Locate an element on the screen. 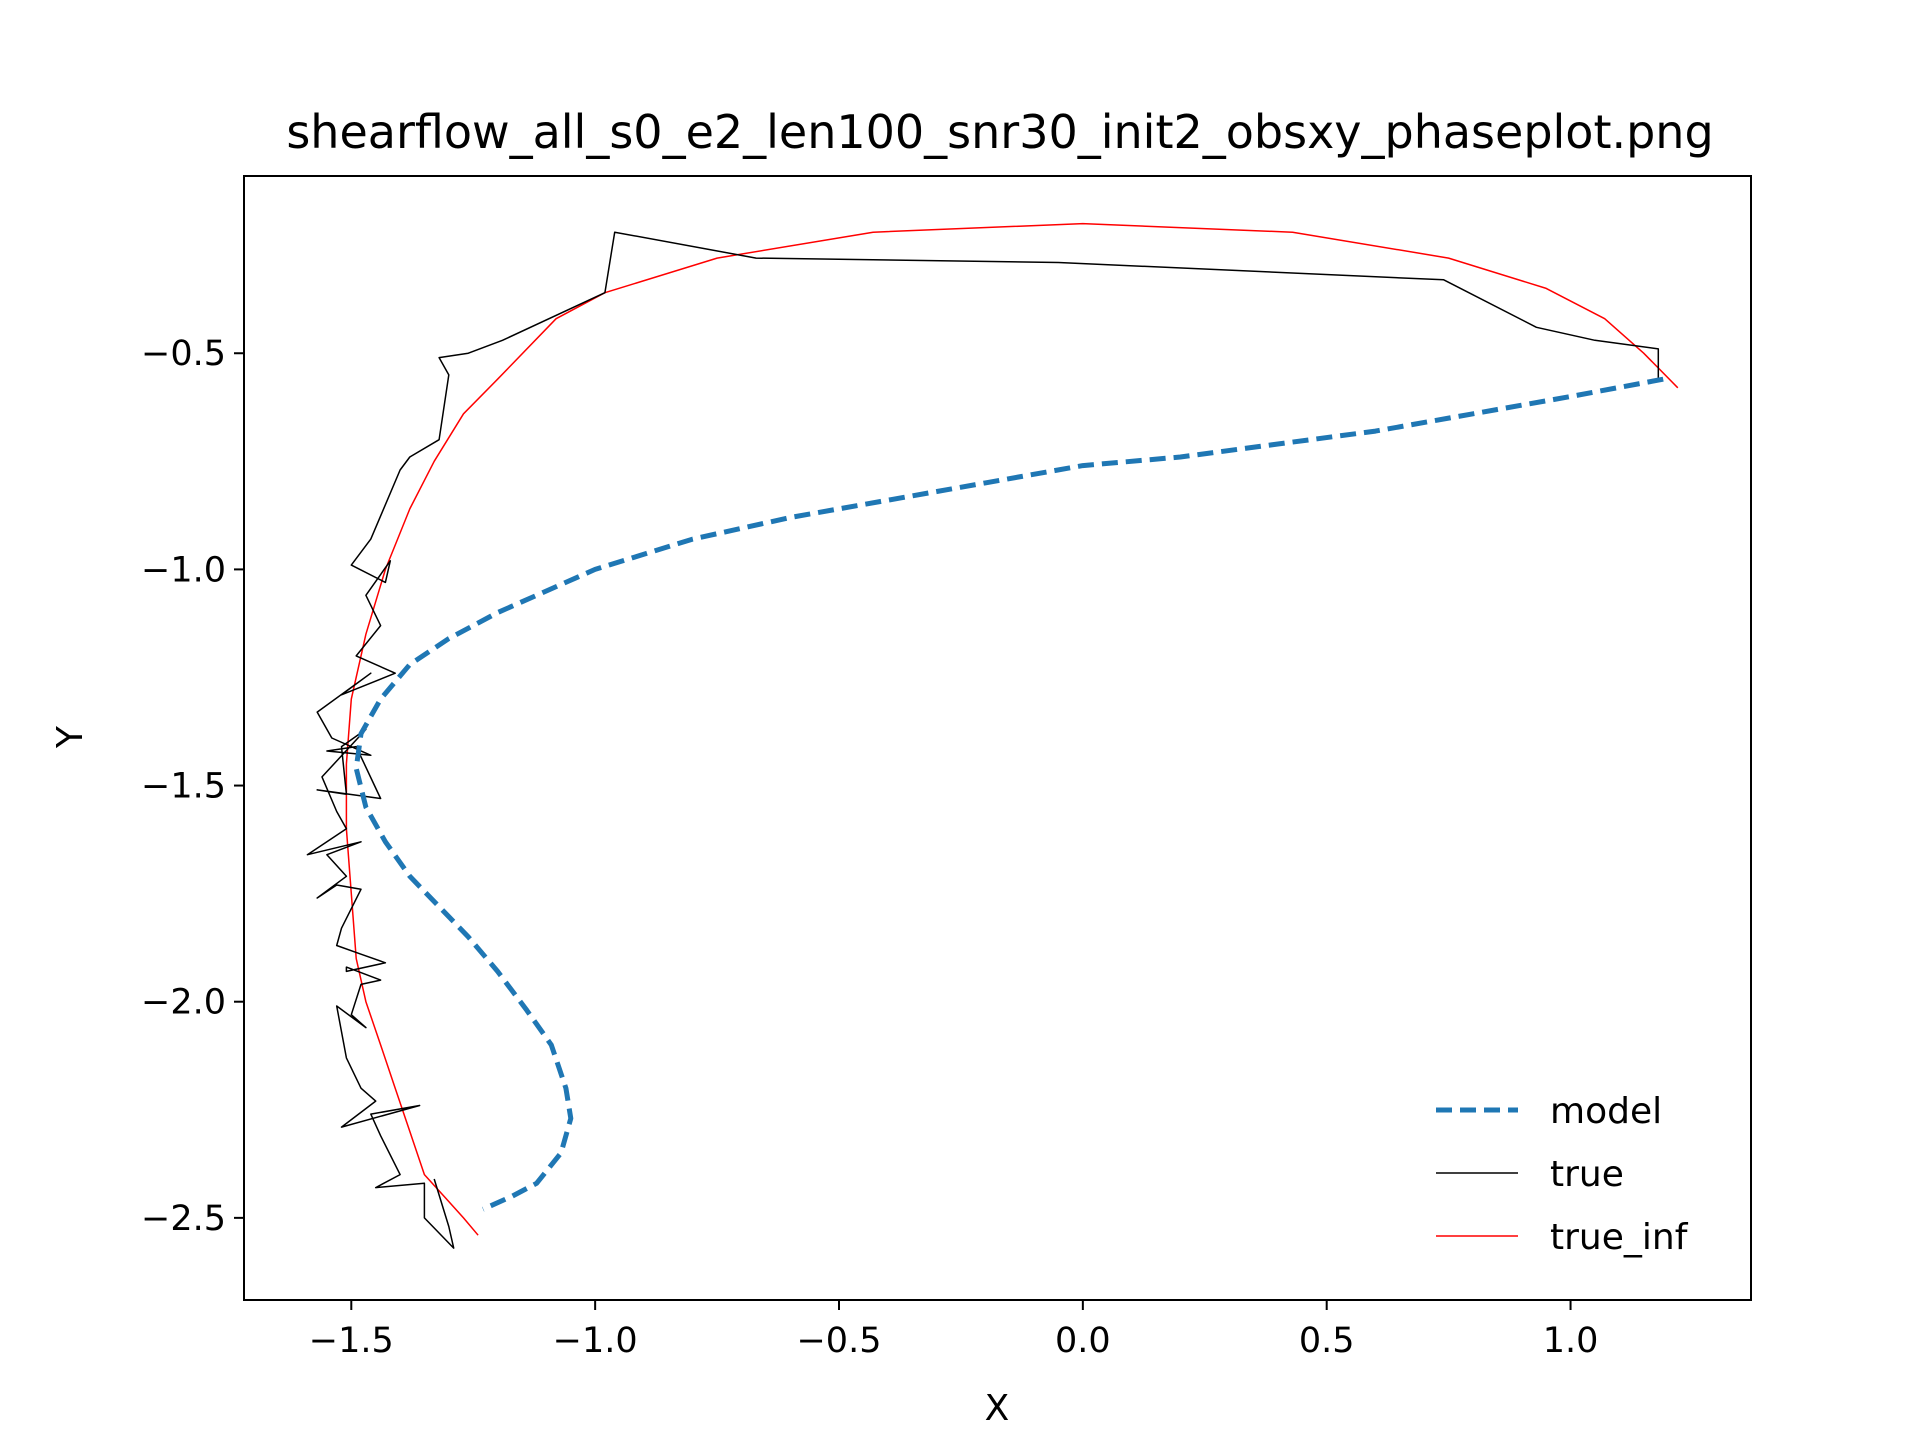 This screenshot has height=1440, width=1920. x-tick-label: −1.5 is located at coordinates (351, 1341).